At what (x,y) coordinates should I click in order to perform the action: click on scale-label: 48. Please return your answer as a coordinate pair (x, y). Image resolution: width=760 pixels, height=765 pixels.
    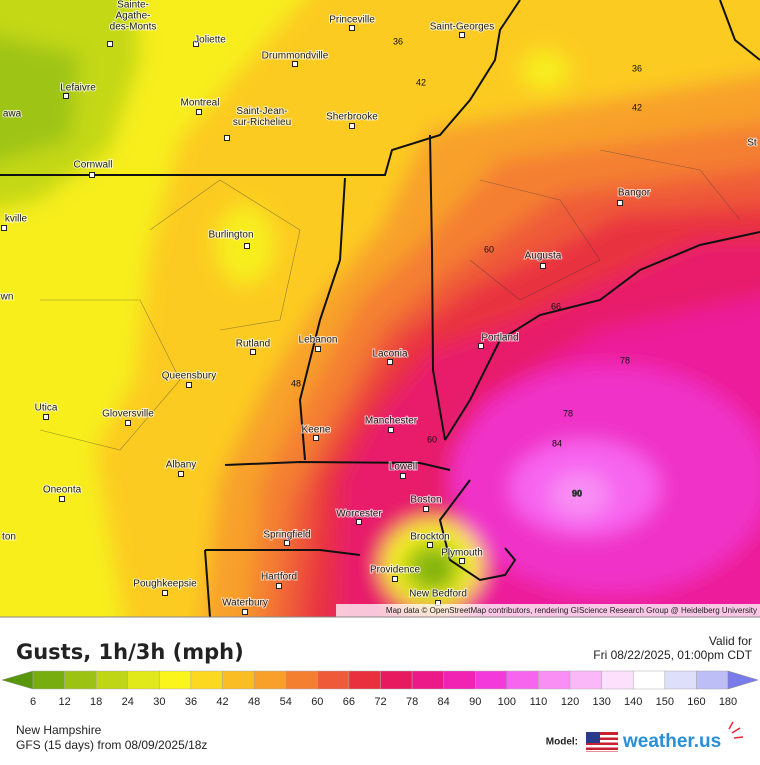
    Looking at the image, I should click on (254, 702).